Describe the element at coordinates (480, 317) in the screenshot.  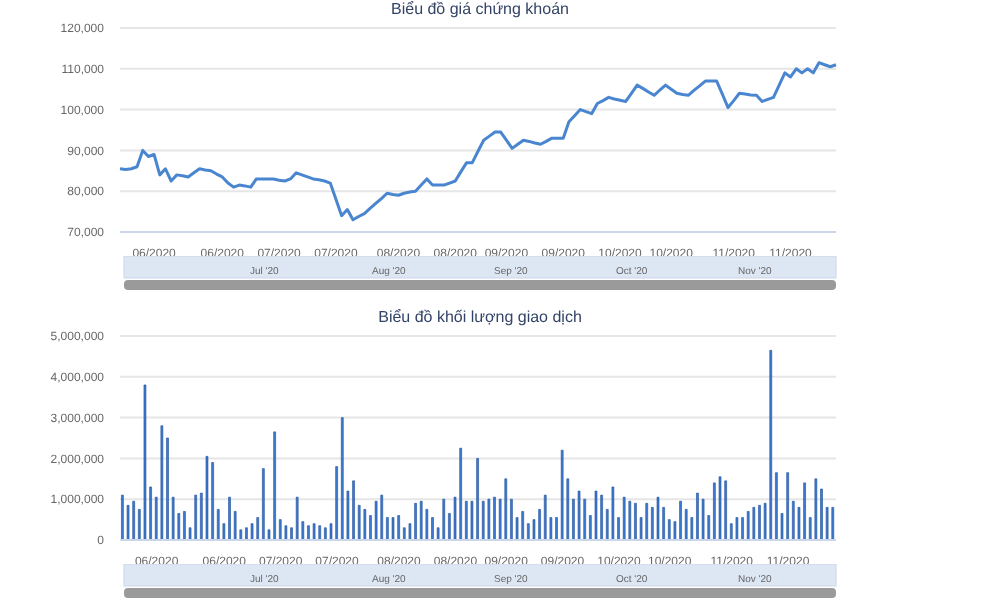
I see `chart-title: Biểu đồ khối lượng giao dịch` at that location.